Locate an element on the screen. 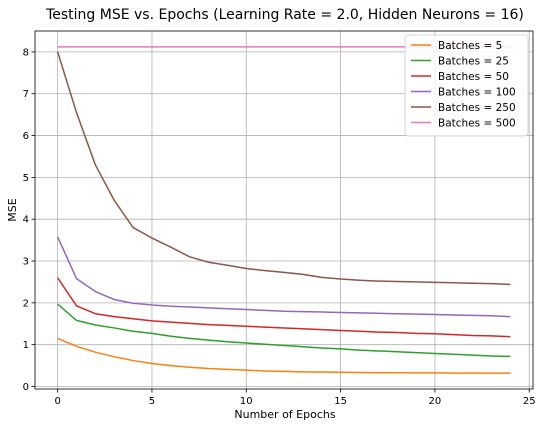 This screenshot has height=430, width=542. legend-label: Batches = 500 is located at coordinates (477, 124).